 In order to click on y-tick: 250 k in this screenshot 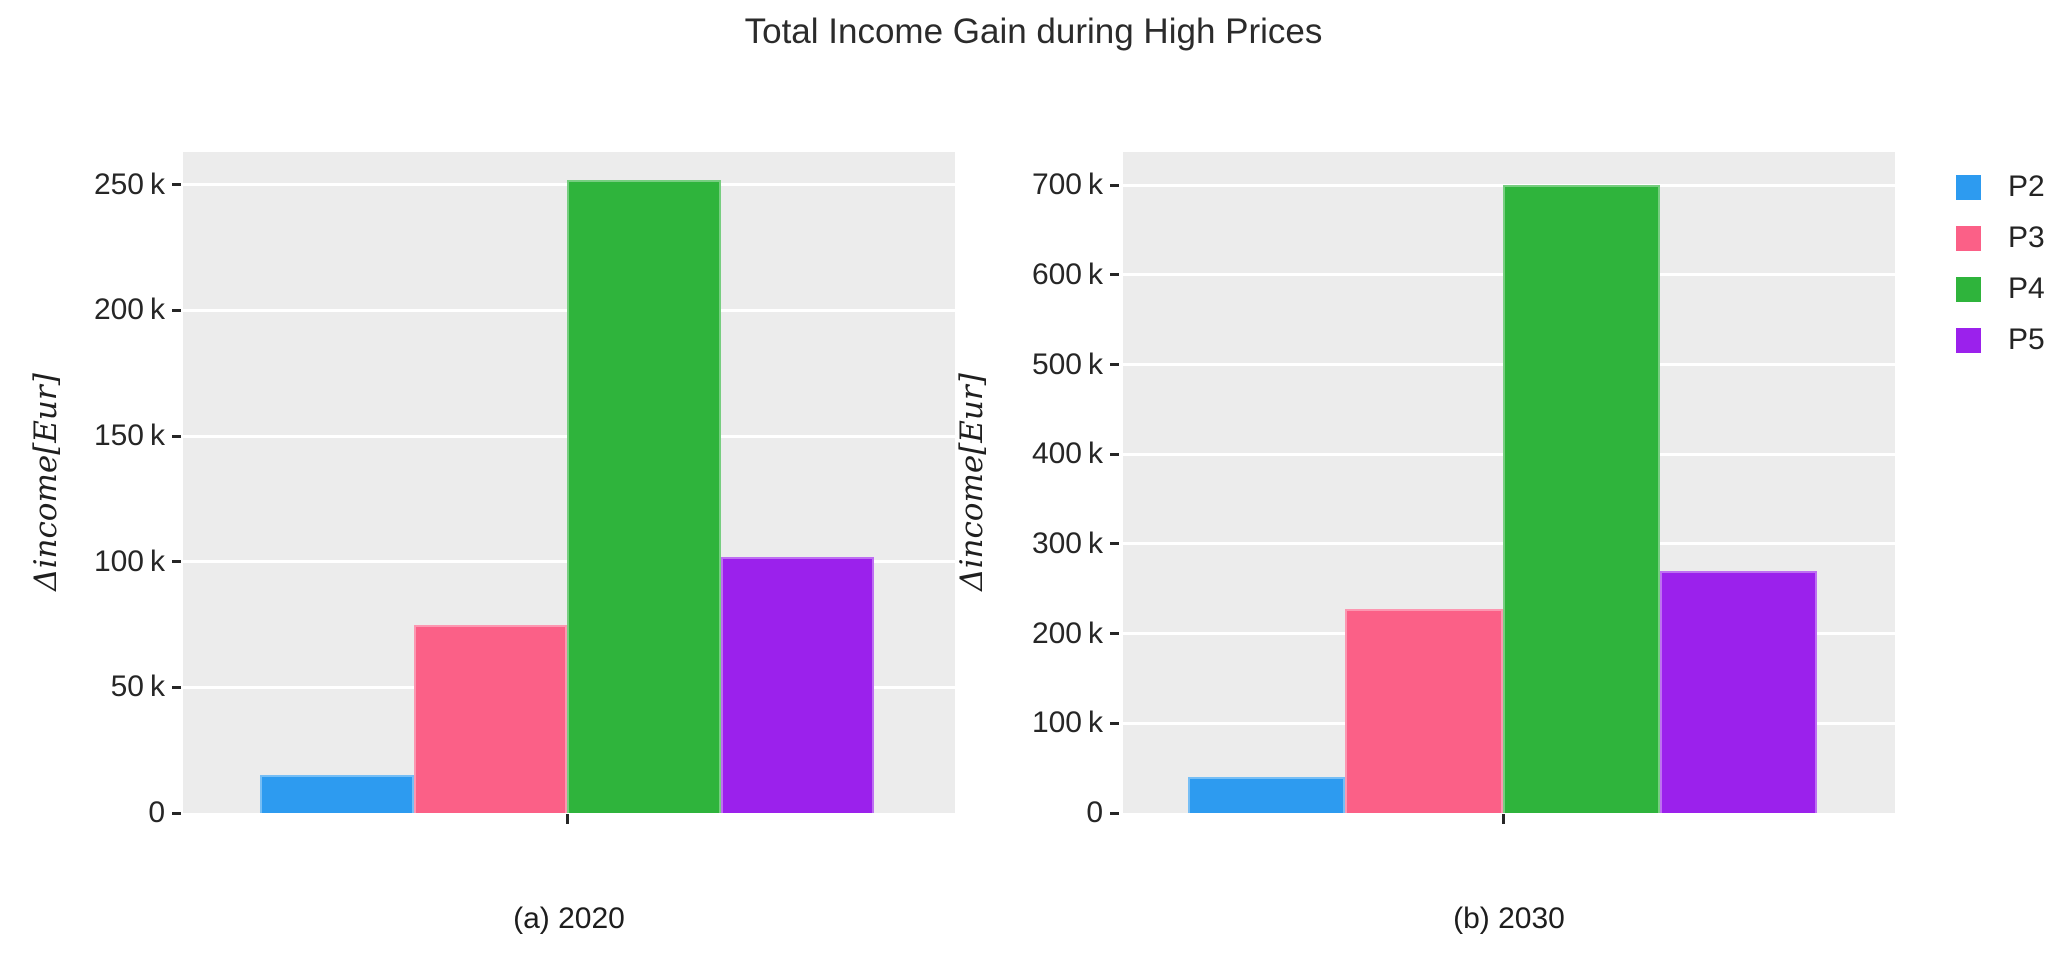, I will do `click(137, 184)`.